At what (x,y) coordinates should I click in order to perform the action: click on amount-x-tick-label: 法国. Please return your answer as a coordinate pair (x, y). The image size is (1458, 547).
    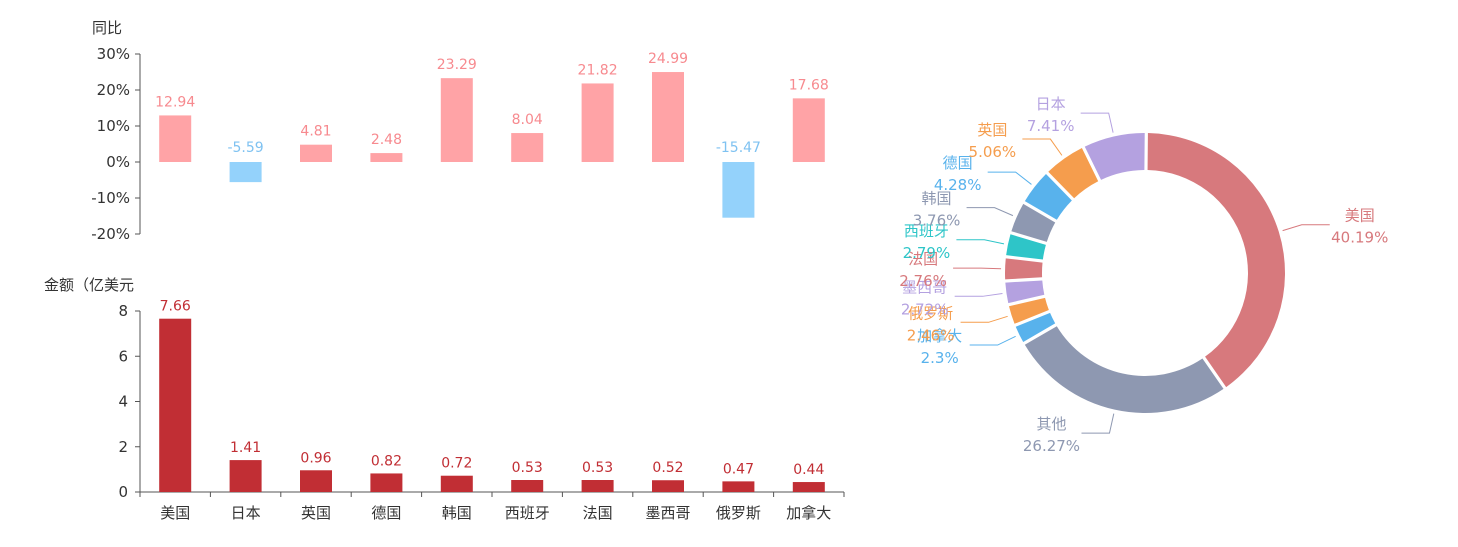
    Looking at the image, I should click on (598, 513).